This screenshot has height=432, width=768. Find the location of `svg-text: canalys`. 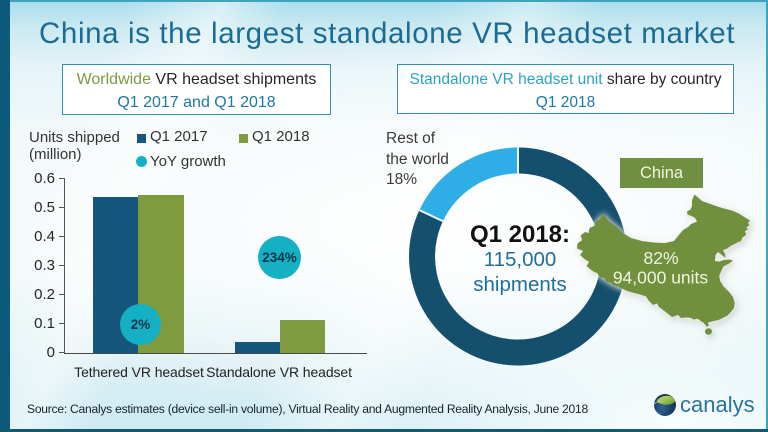

svg-text: canalys is located at coordinates (717, 404).